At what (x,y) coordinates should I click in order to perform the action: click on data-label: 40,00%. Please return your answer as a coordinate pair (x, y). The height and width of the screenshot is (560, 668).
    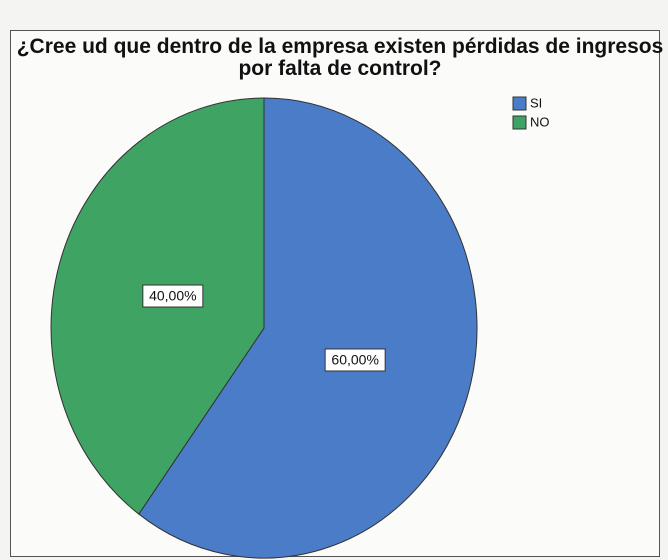
    Looking at the image, I should click on (172, 296).